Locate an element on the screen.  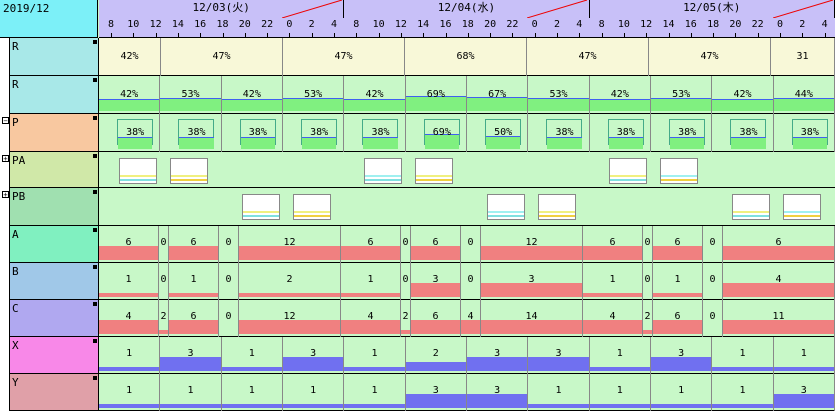
utilization-cell: 67% is located at coordinates (498, 95).